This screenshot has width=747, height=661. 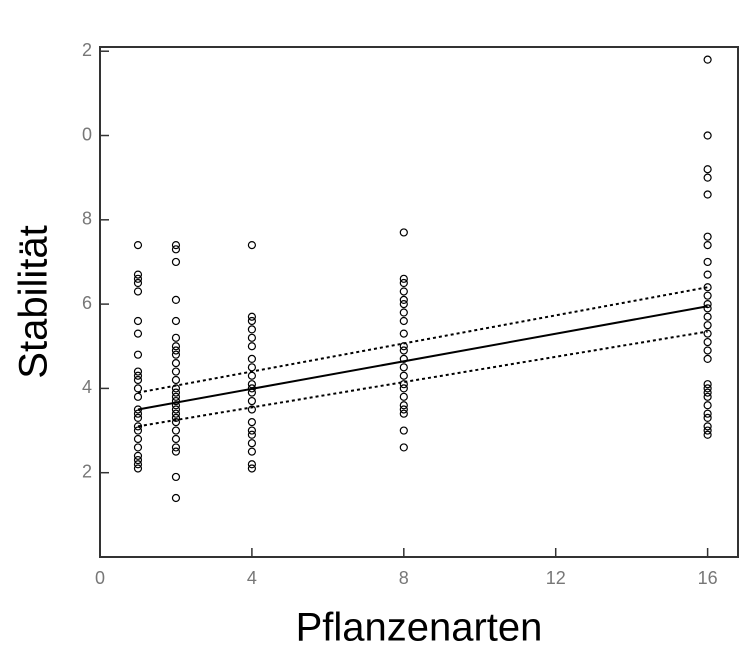 I want to click on x-tick-label: 4, so click(x=252, y=578).